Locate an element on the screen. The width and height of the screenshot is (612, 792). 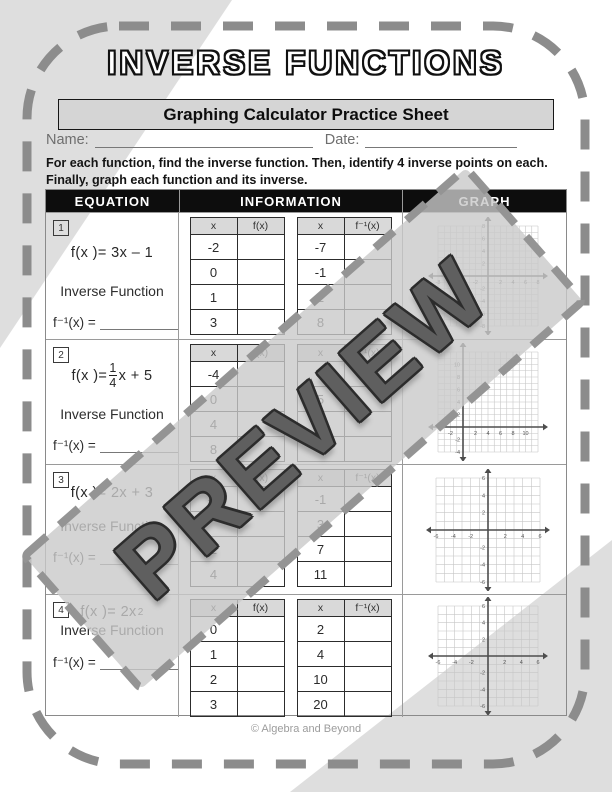
problem-number: 1 is located at coordinates (61, 228).